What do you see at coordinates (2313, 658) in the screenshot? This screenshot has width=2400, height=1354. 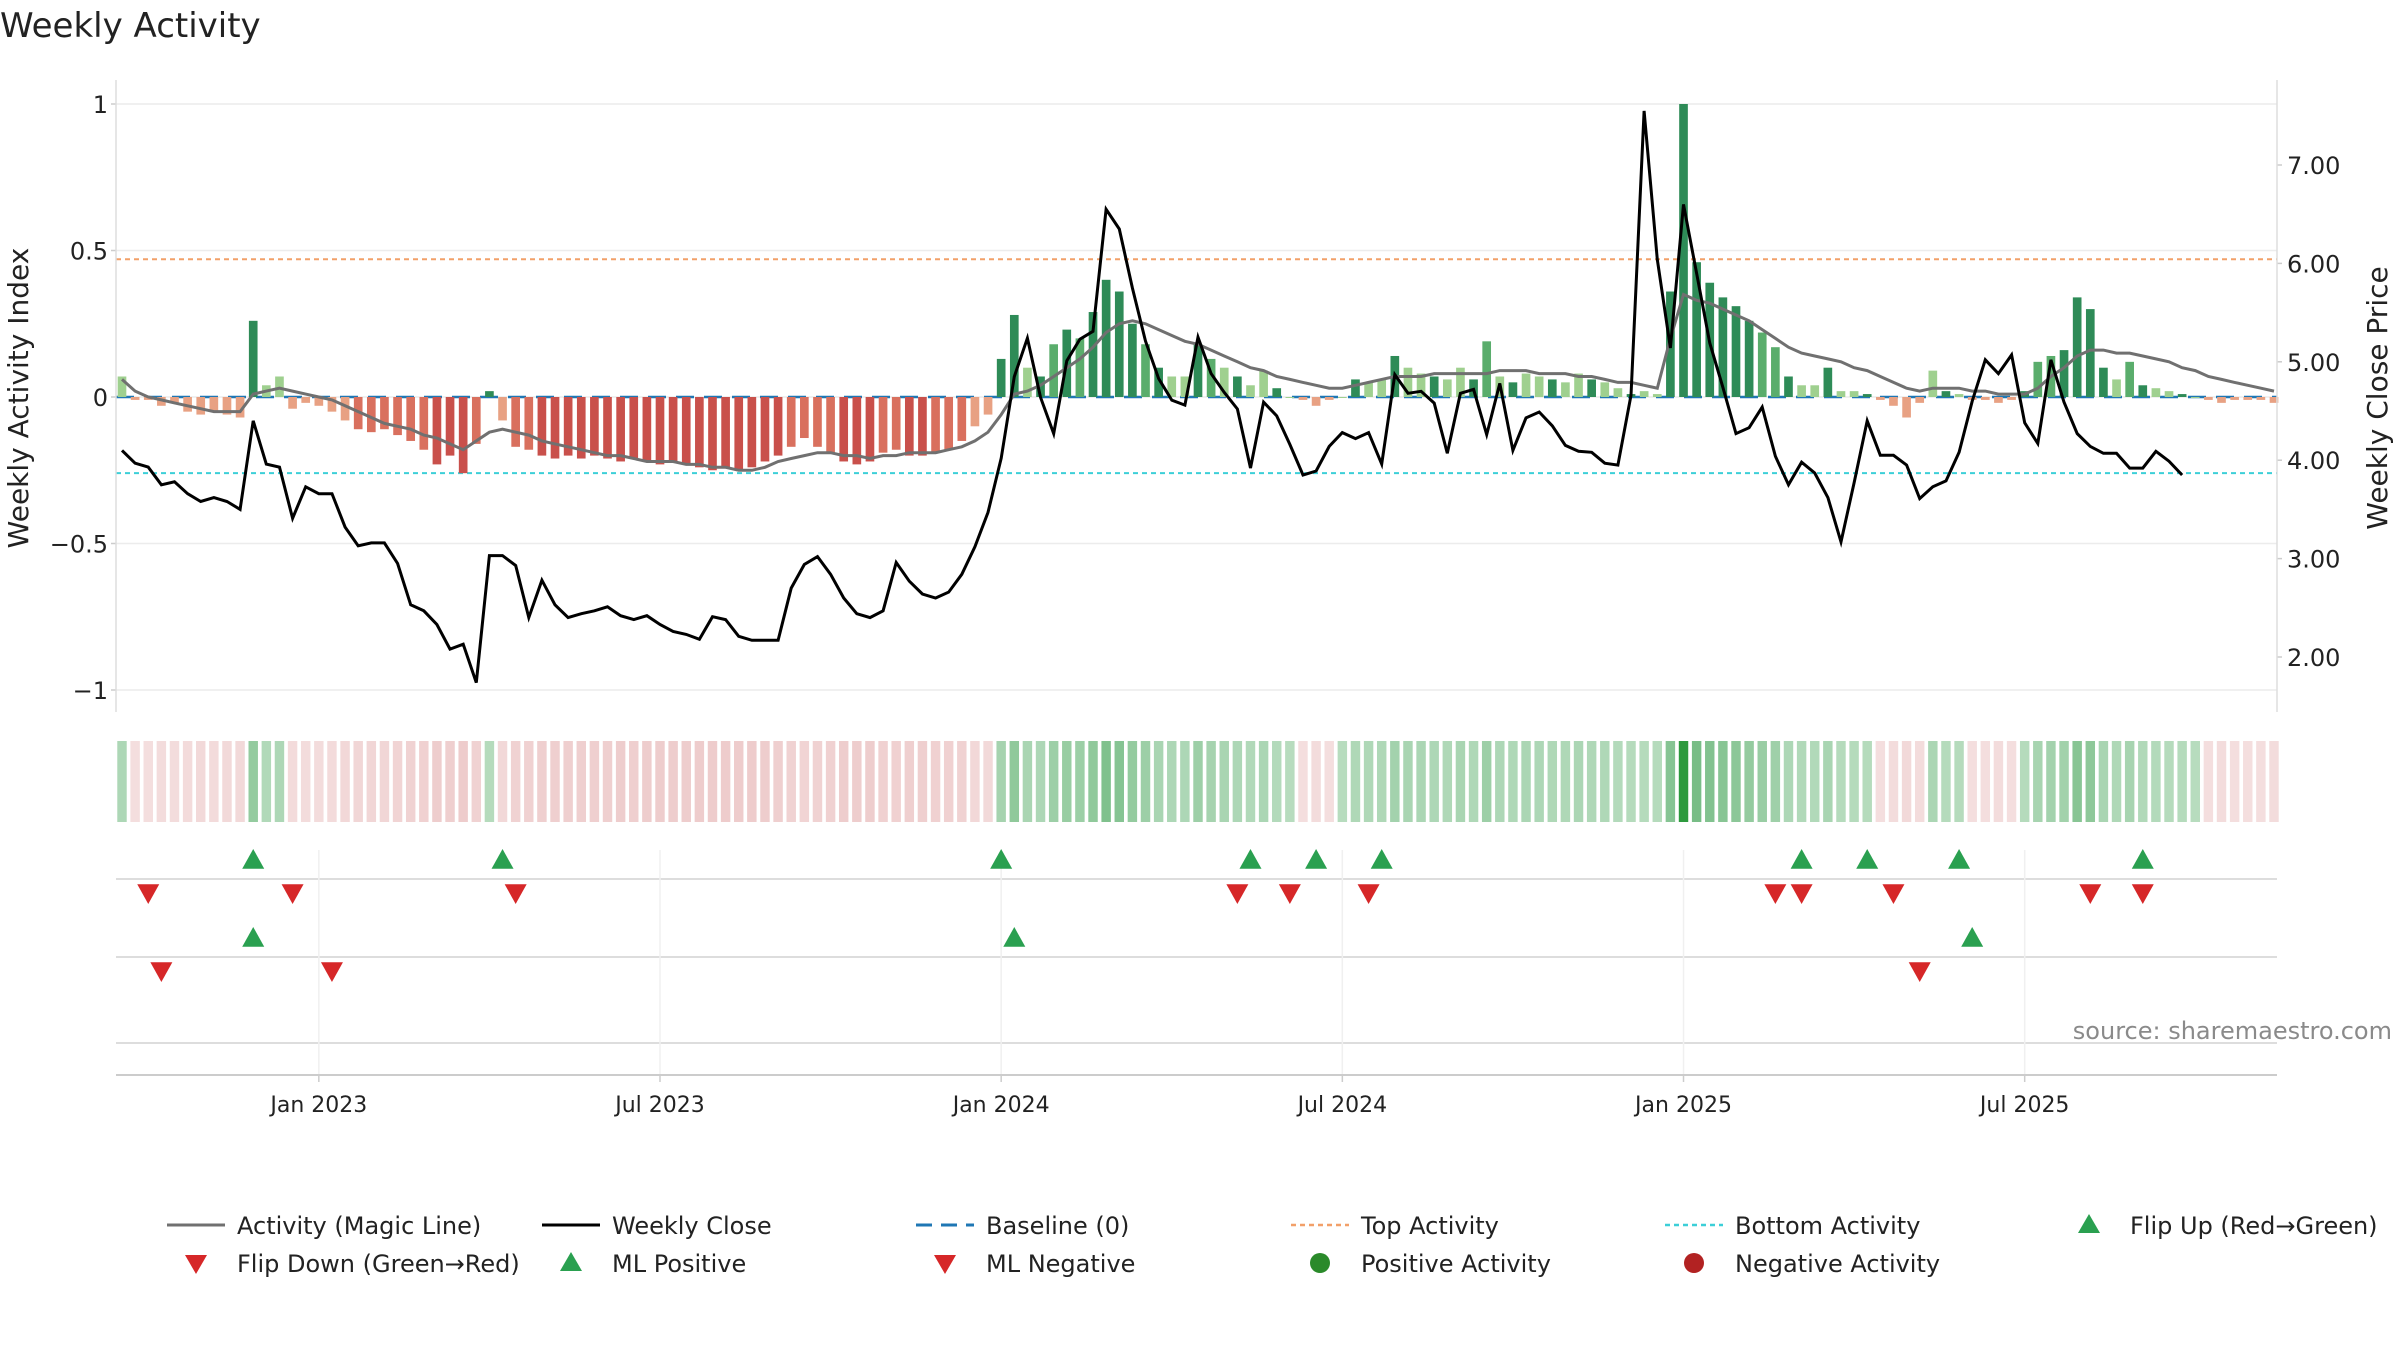 I see `y-tick-label-right: 2.00` at bounding box center [2313, 658].